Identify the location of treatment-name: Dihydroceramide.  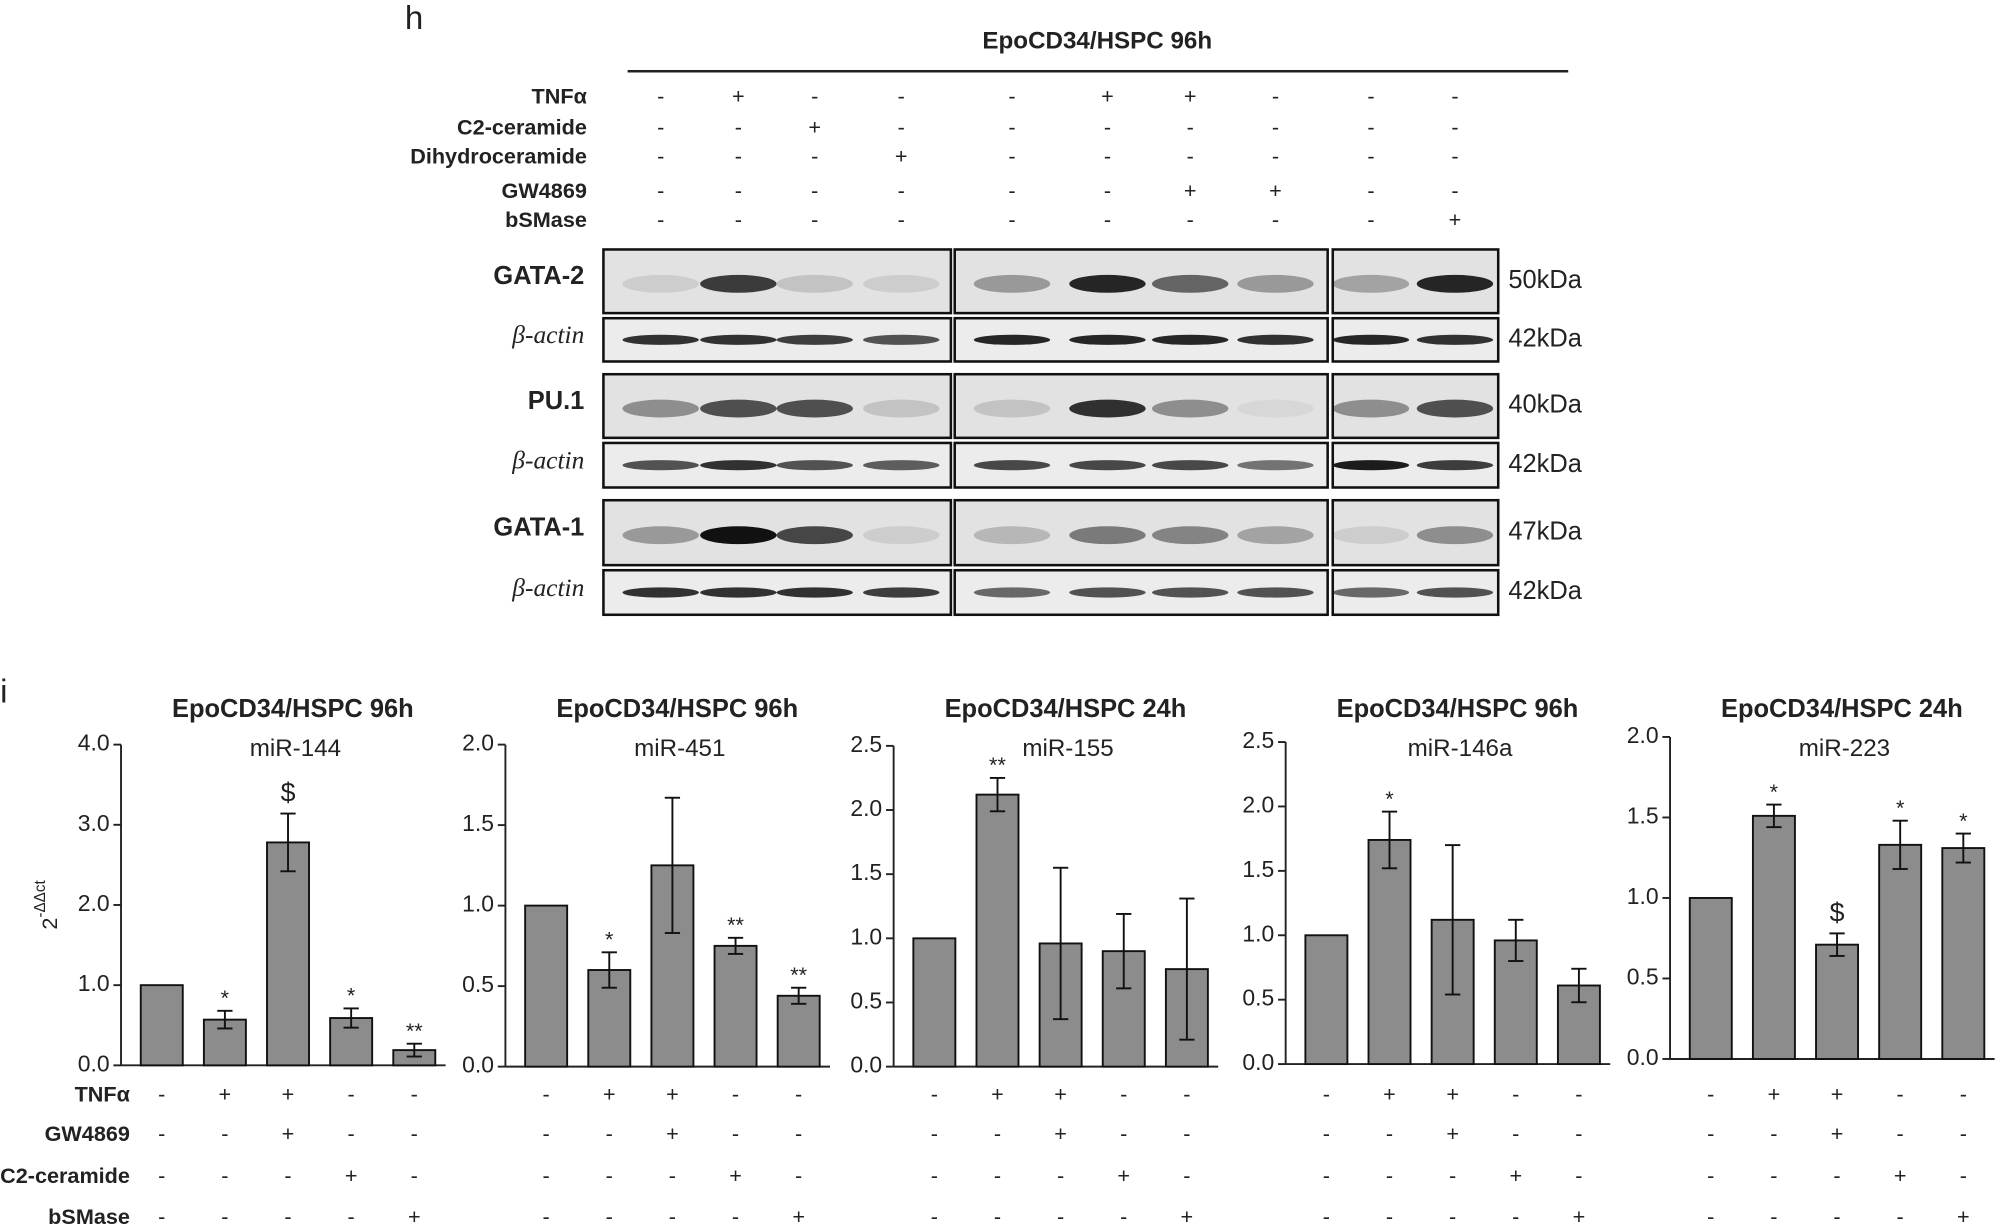
(498, 156).